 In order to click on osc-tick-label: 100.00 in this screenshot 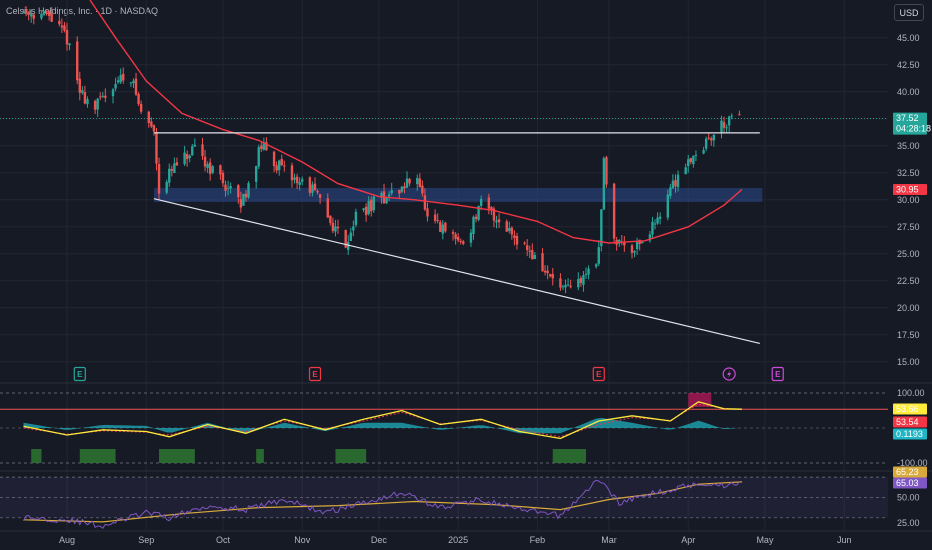, I will do `click(911, 393)`.